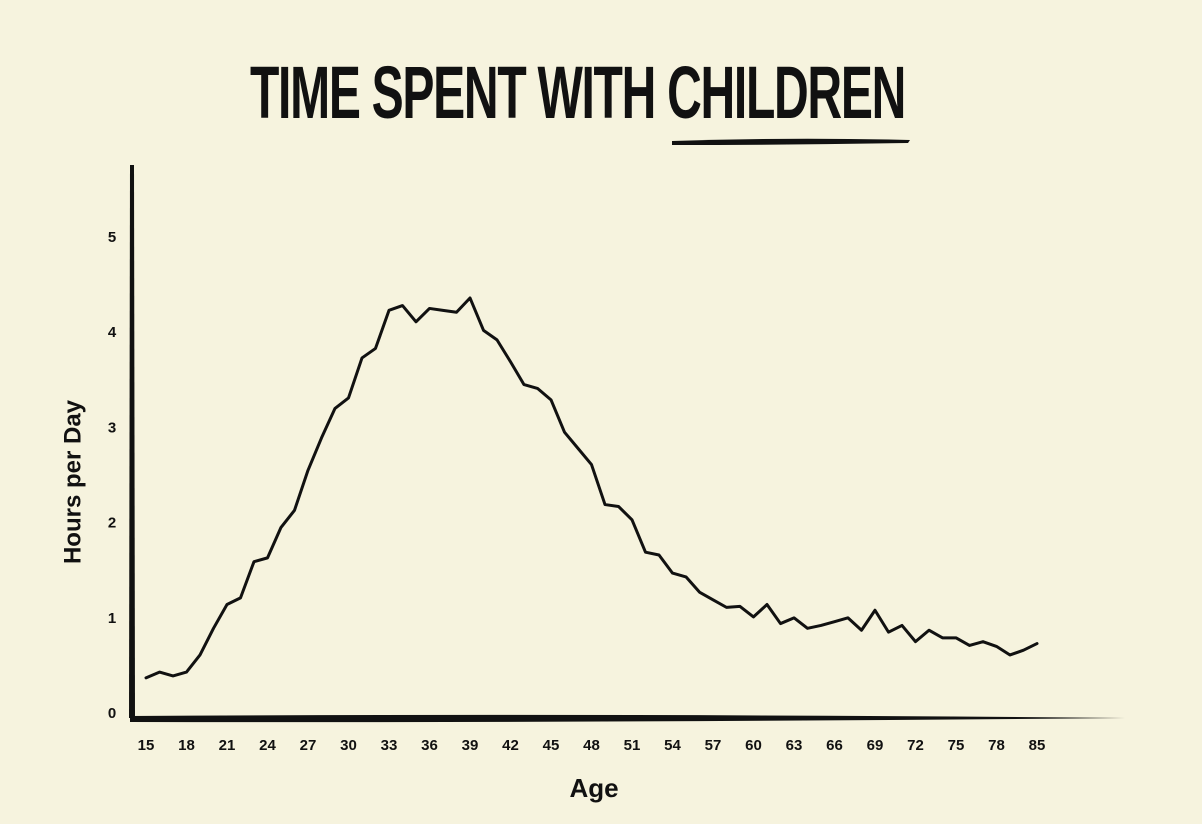 The height and width of the screenshot is (824, 1202). What do you see at coordinates (112, 713) in the screenshot?
I see `y-tick-label: 0` at bounding box center [112, 713].